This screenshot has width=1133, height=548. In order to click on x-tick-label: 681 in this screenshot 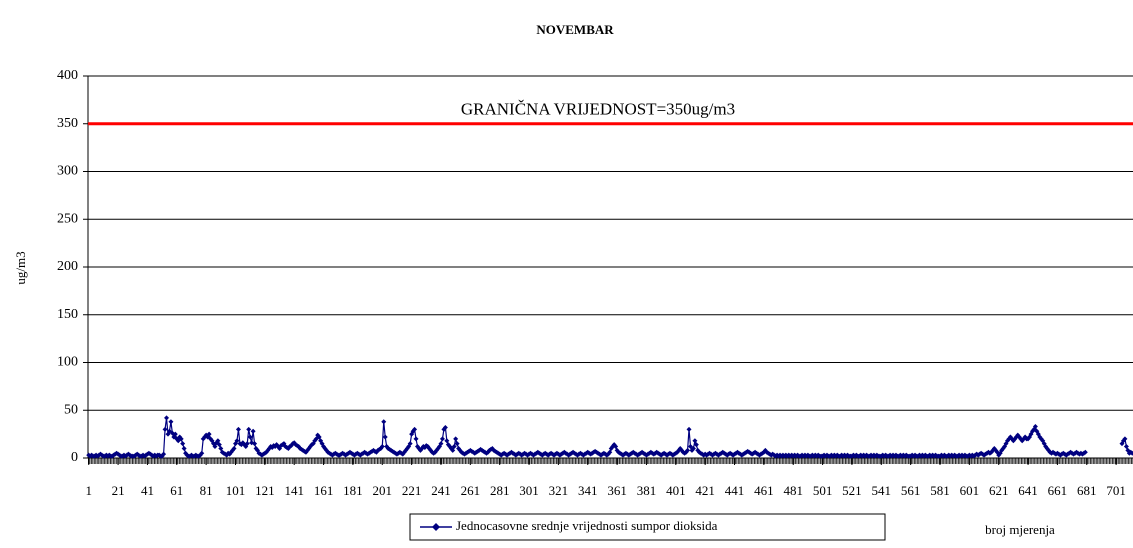, I will do `click(1087, 490)`.